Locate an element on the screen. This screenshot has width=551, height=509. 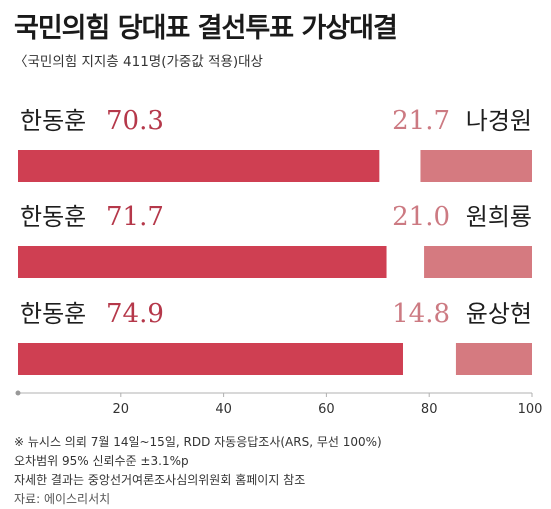
candidate-name-right: 원희룡 is located at coordinates (499, 217).